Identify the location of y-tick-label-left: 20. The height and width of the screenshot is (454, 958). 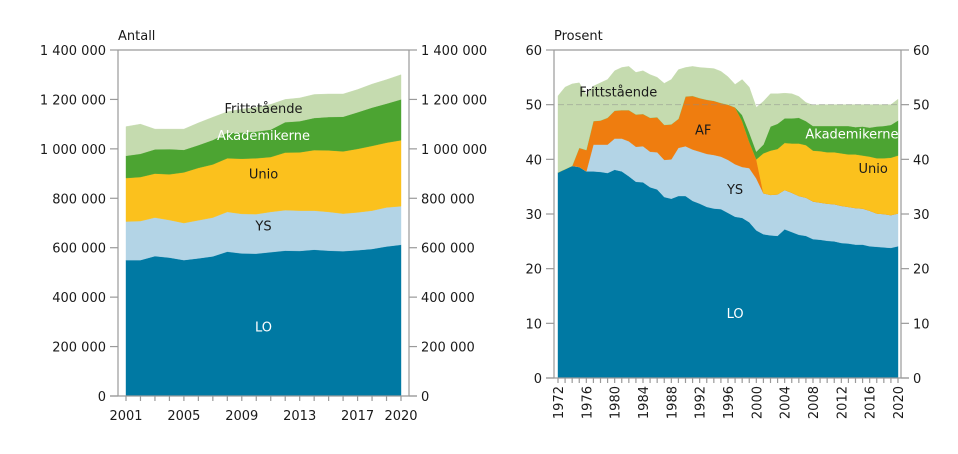
(533, 270).